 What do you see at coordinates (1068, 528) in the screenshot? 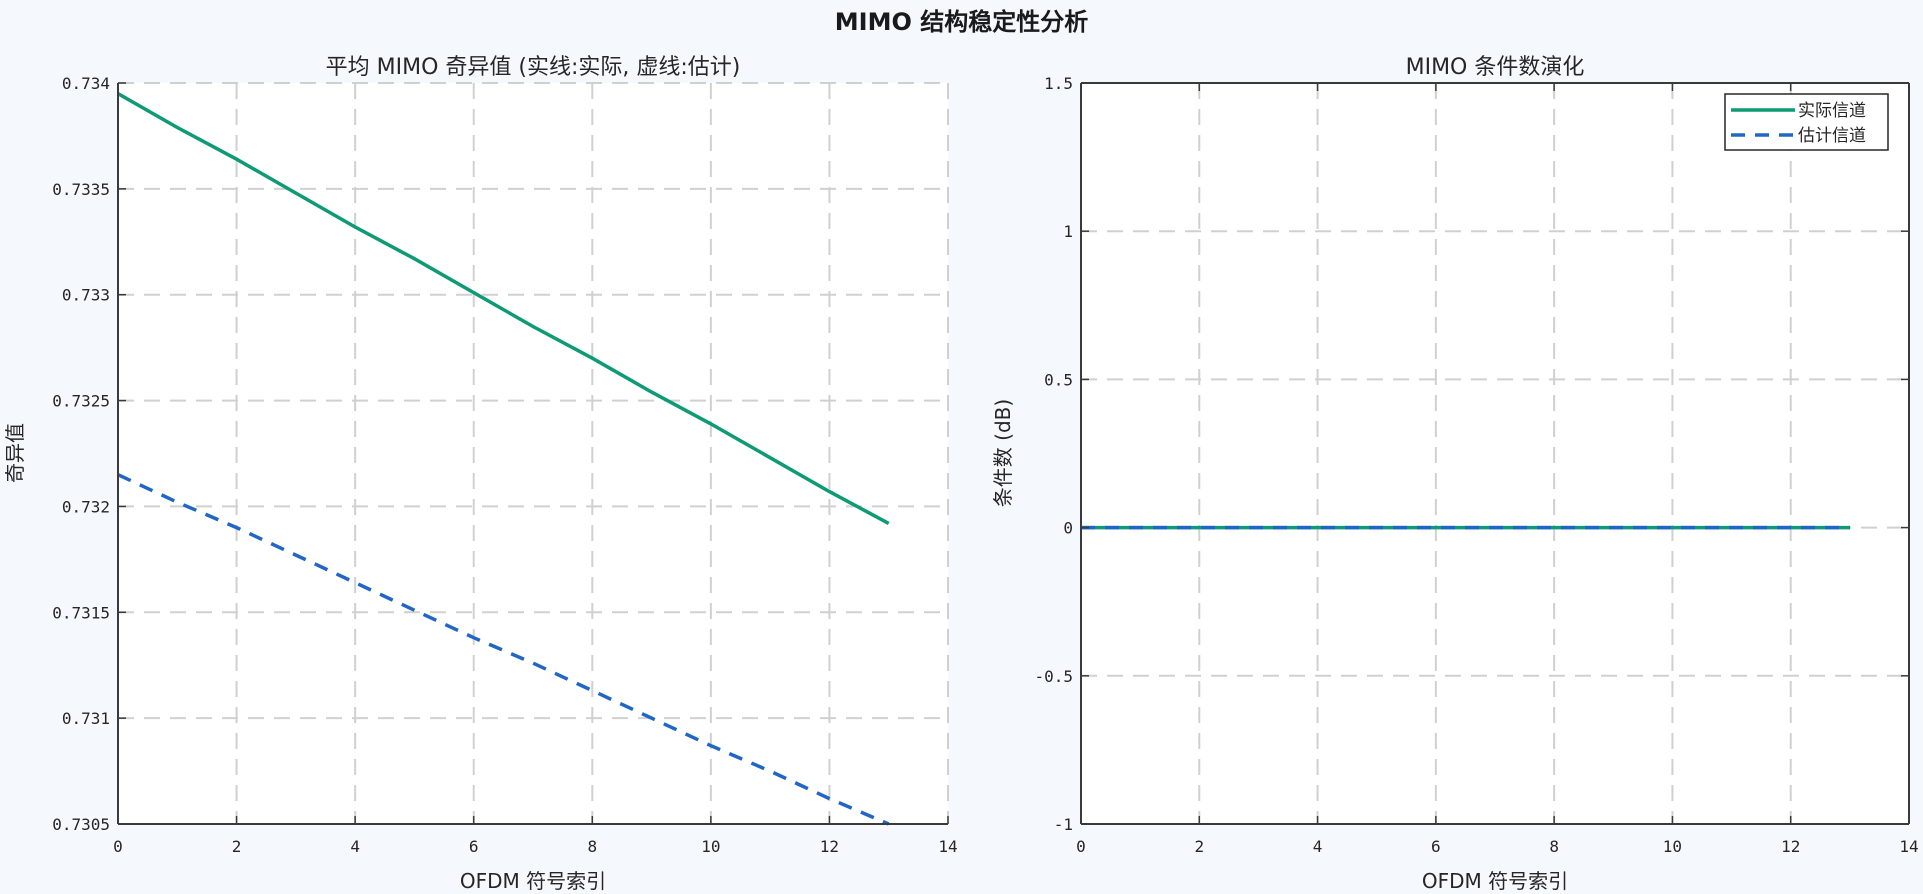
I see `y-tick-label: 0` at bounding box center [1068, 528].